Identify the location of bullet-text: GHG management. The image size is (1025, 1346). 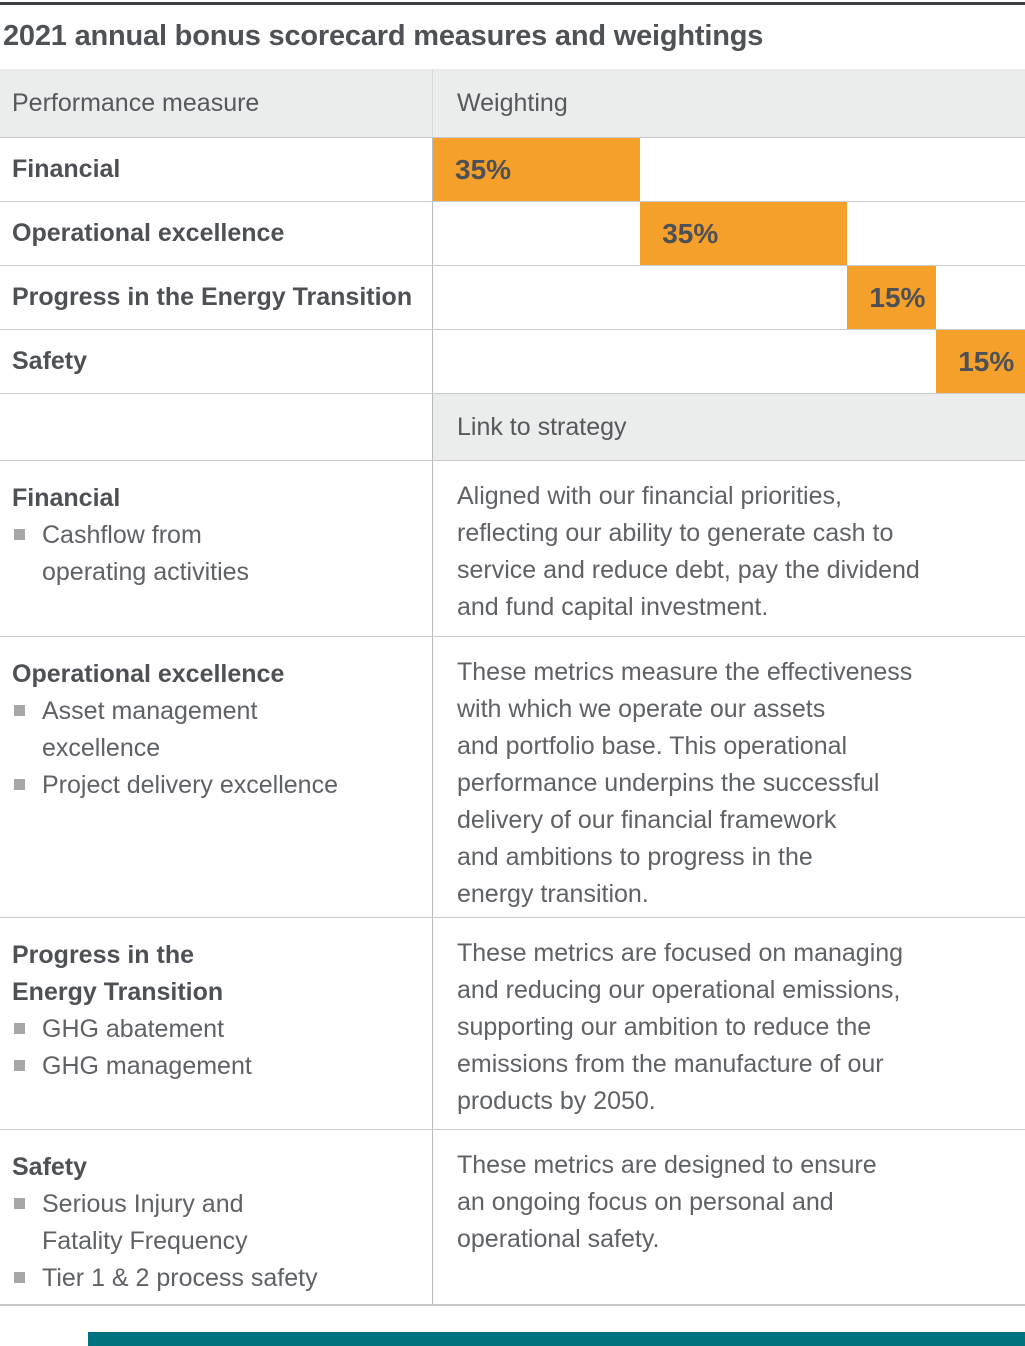
(147, 1066).